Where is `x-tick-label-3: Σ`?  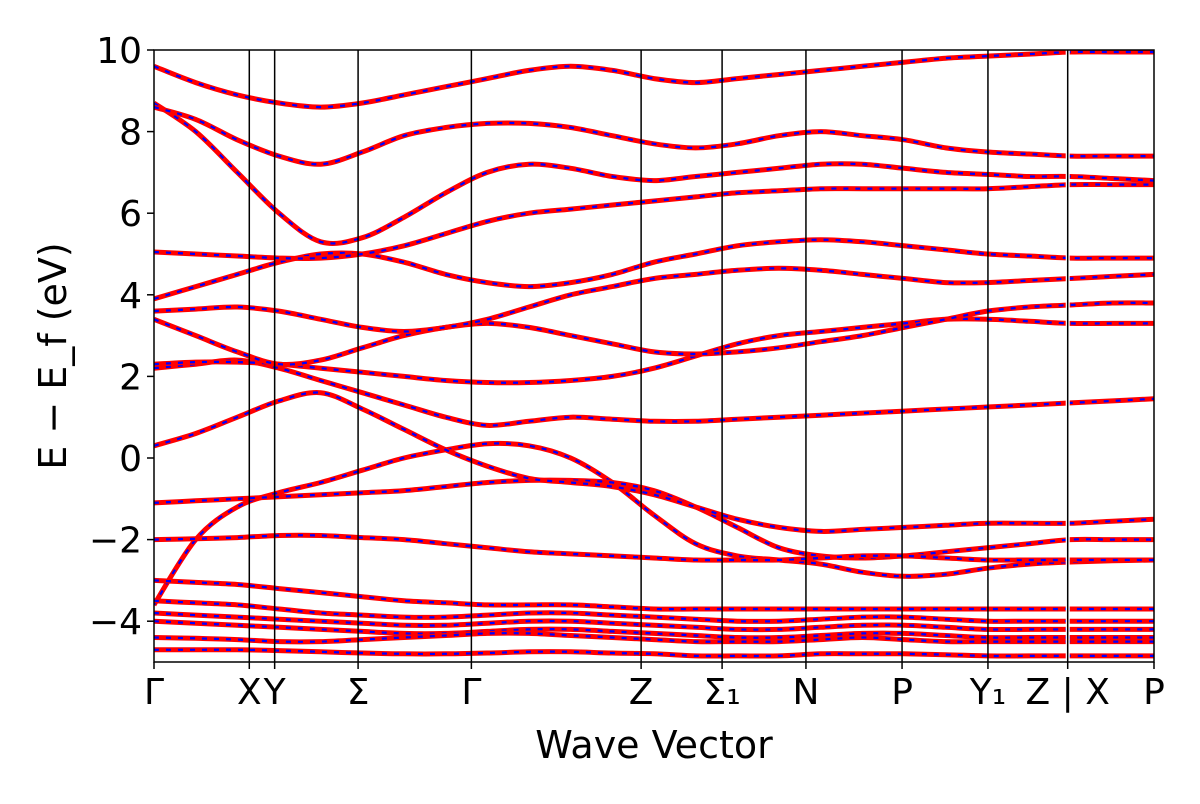
x-tick-label-3: Σ is located at coordinates (358, 692).